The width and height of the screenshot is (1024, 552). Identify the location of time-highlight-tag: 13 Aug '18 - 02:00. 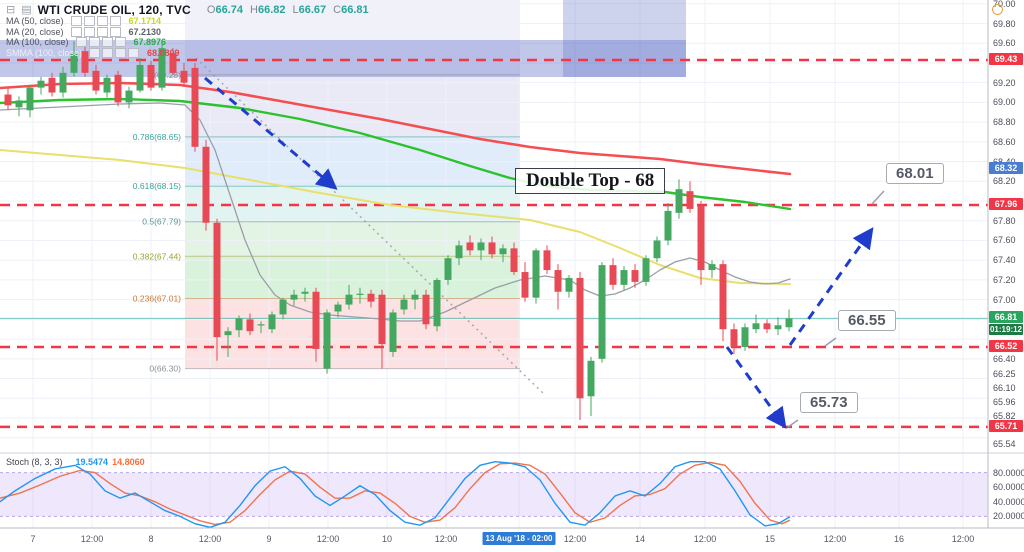
(519, 538).